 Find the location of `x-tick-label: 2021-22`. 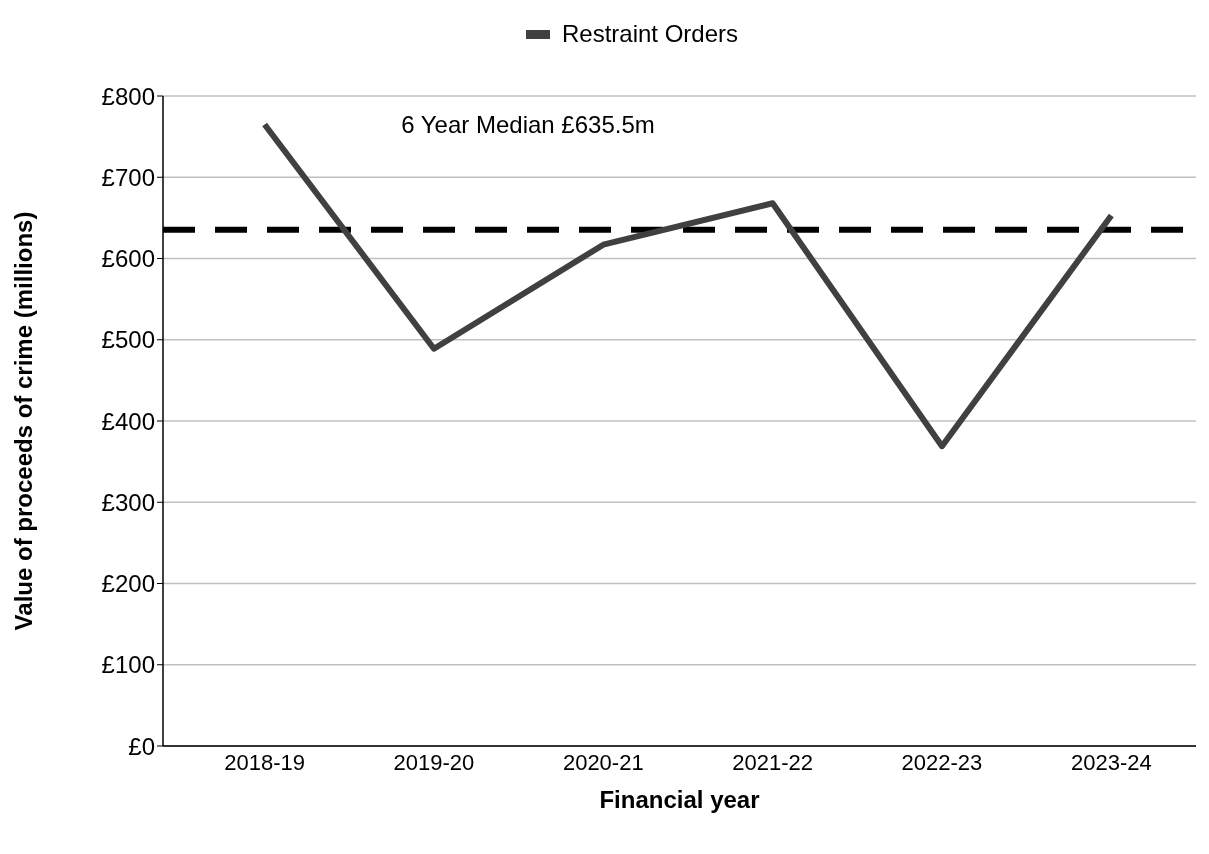

x-tick-label: 2021-22 is located at coordinates (773, 762).